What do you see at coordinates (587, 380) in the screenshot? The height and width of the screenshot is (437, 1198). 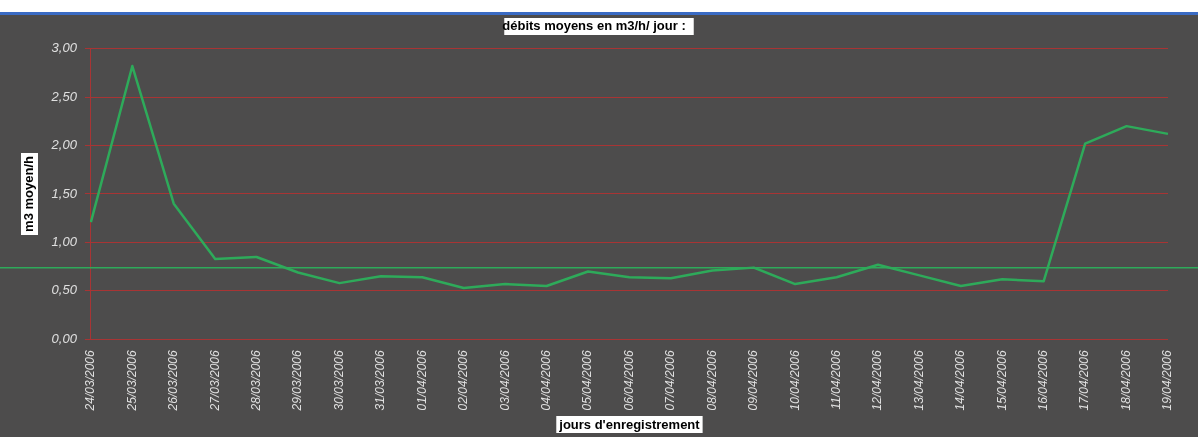 I see `x-tick-label: 05/04/2006` at bounding box center [587, 380].